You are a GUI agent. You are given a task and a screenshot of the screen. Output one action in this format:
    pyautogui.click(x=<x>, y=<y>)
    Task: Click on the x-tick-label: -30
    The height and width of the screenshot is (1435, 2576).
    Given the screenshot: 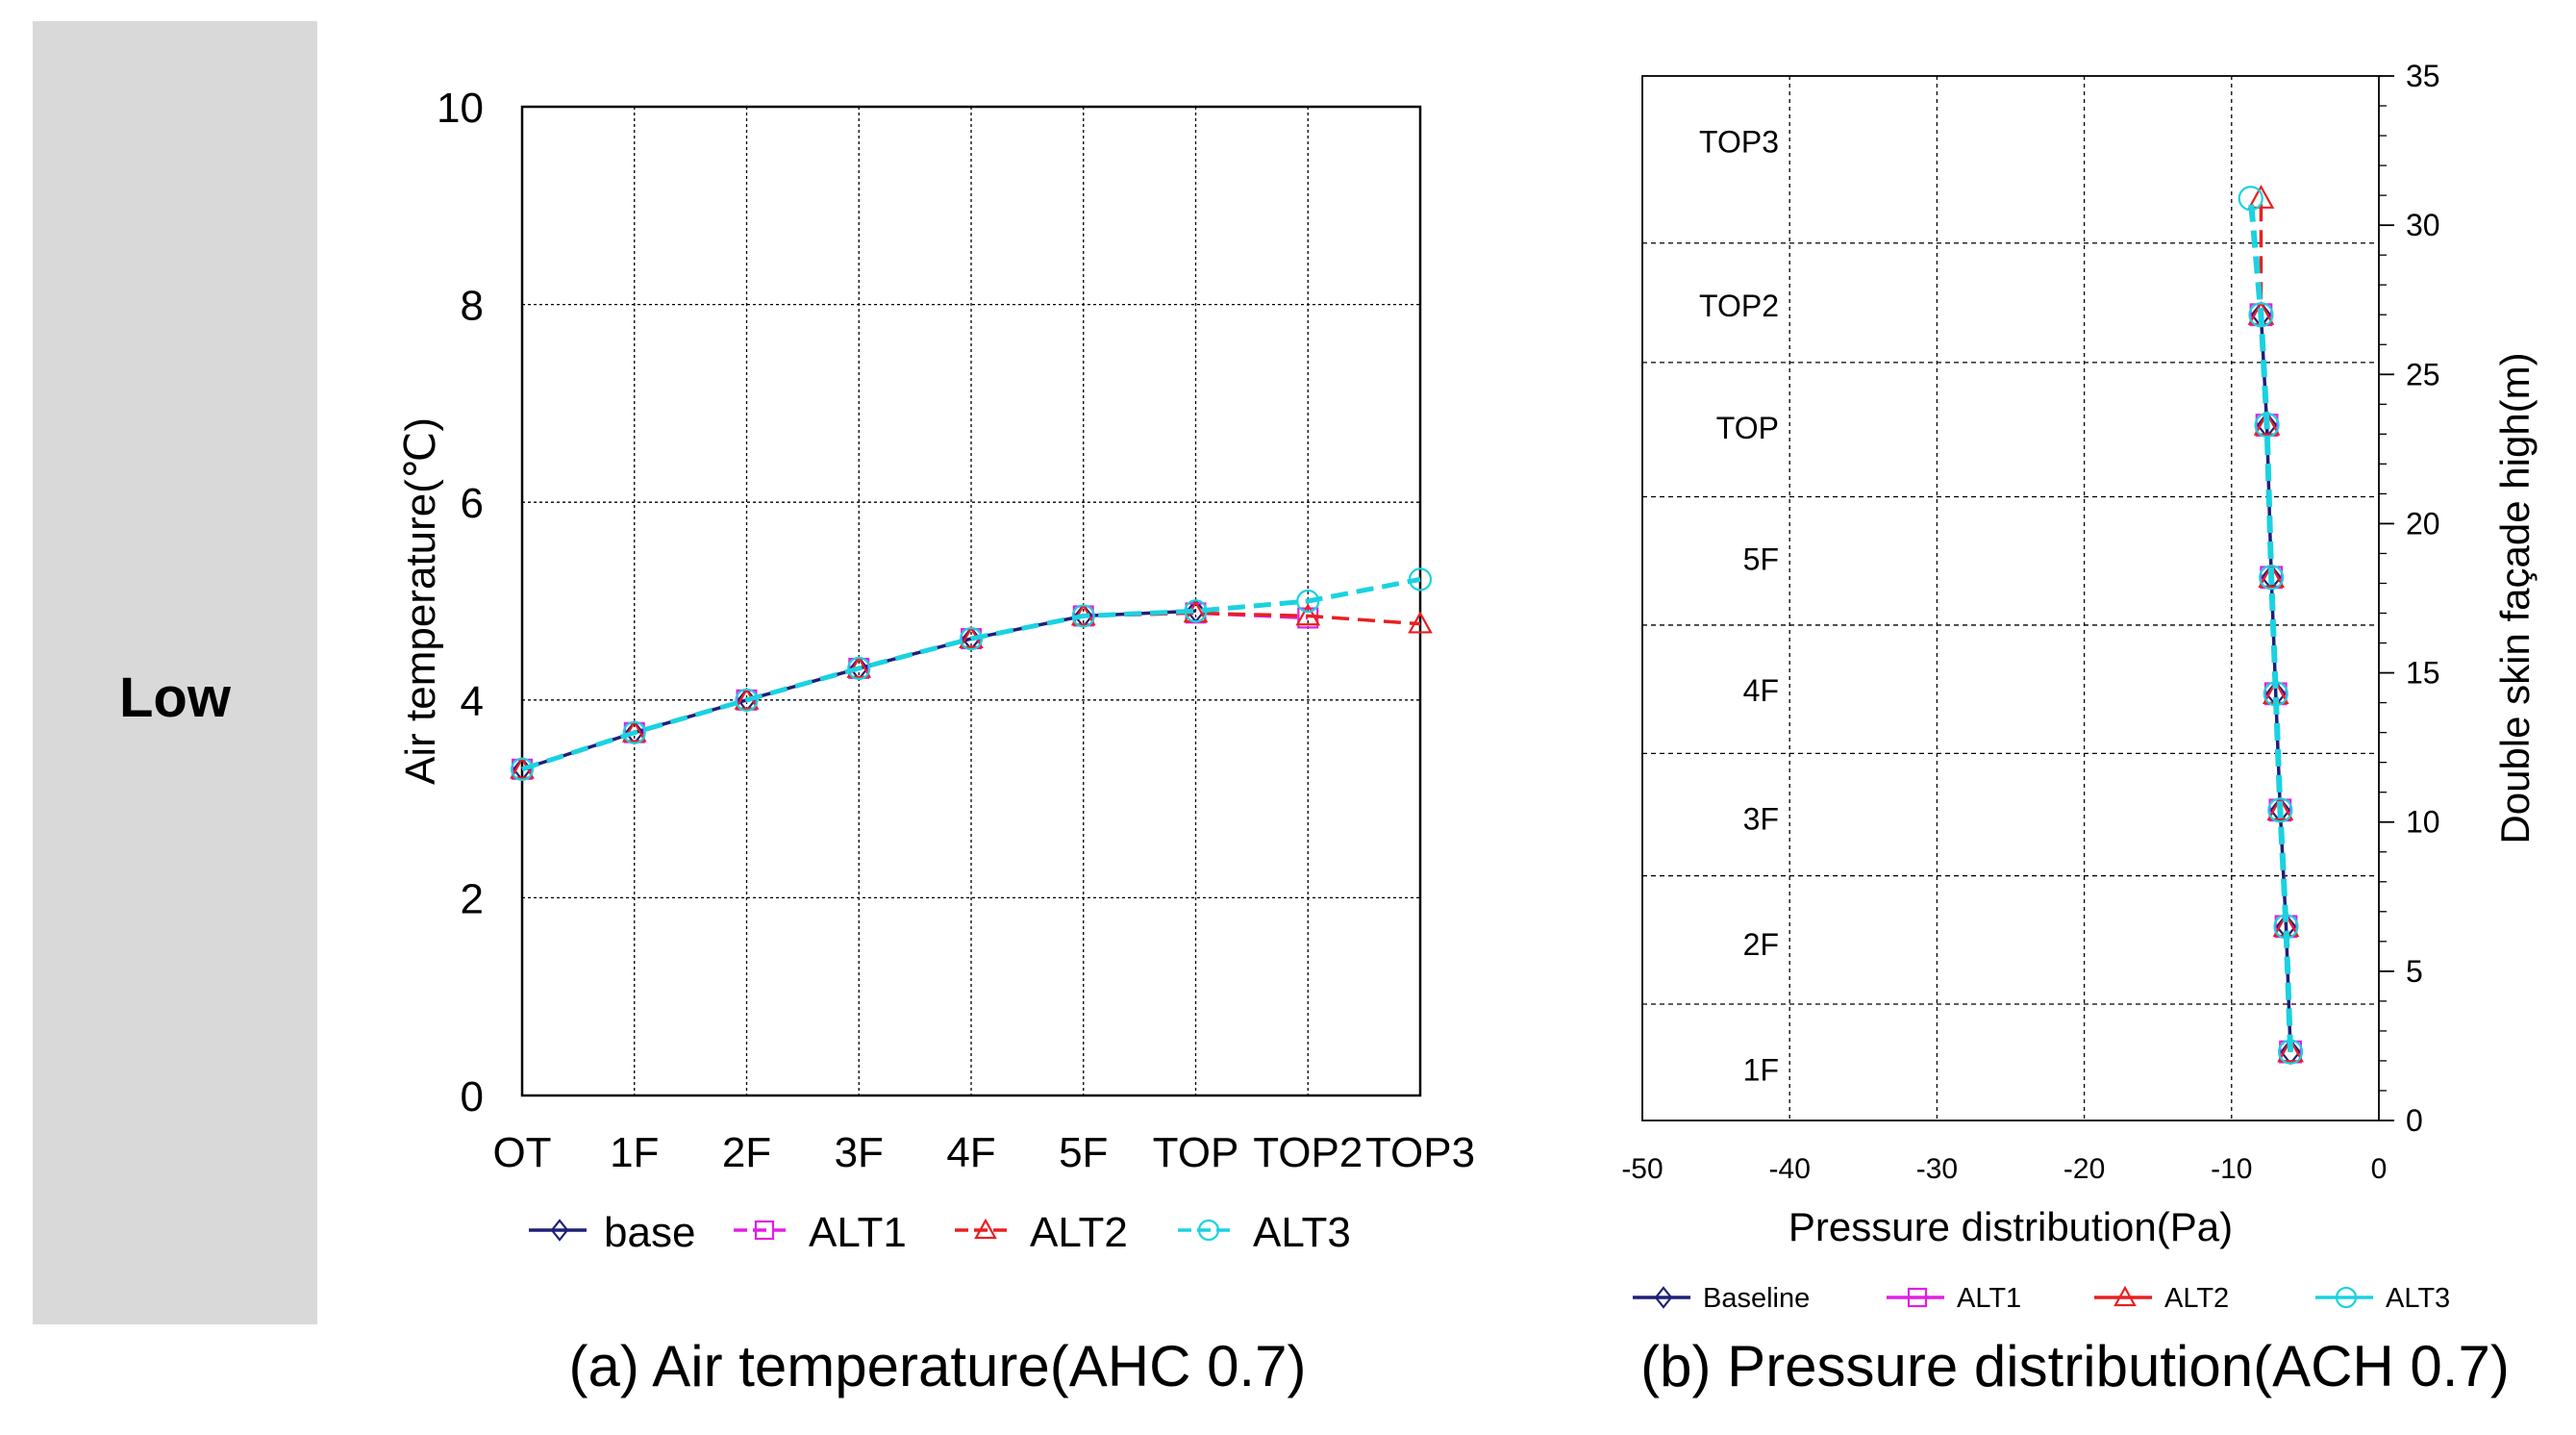 What is the action you would take?
    pyautogui.click(x=1937, y=1169)
    